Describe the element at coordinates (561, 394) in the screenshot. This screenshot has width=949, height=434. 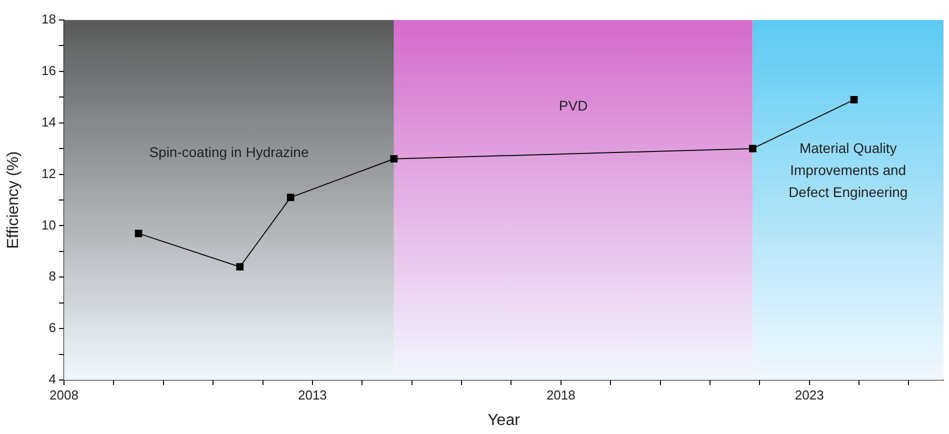
I see `x-tick-label: 2018` at that location.